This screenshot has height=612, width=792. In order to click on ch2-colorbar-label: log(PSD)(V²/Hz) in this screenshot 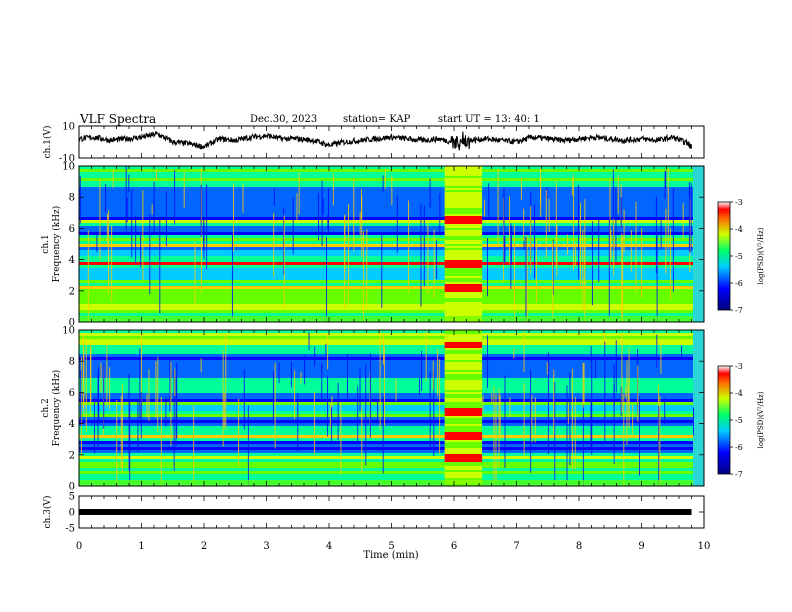, I will do `click(761, 419)`.